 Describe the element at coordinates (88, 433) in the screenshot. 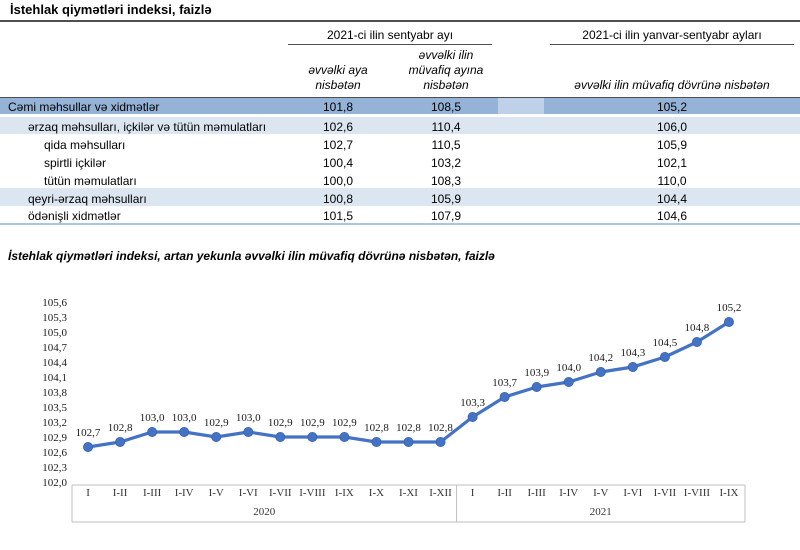

I see `data-label: 102,7` at that location.